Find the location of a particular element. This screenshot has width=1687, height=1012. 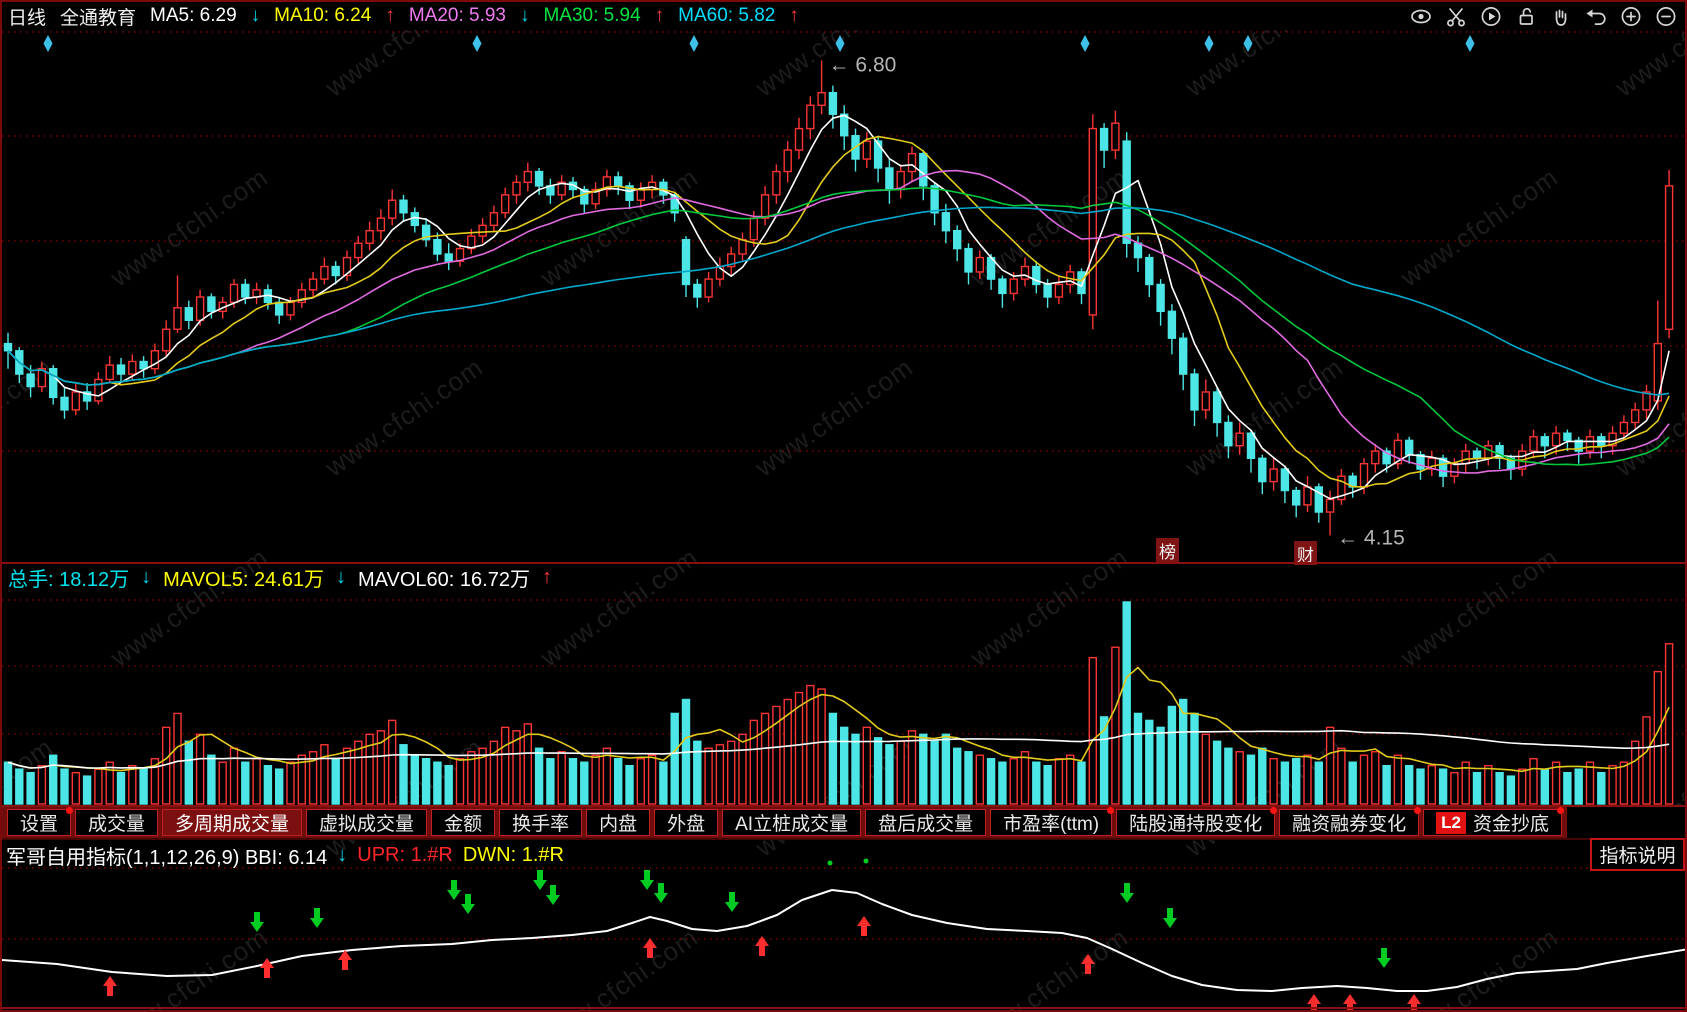

unlock-icon is located at coordinates (1526, 17).